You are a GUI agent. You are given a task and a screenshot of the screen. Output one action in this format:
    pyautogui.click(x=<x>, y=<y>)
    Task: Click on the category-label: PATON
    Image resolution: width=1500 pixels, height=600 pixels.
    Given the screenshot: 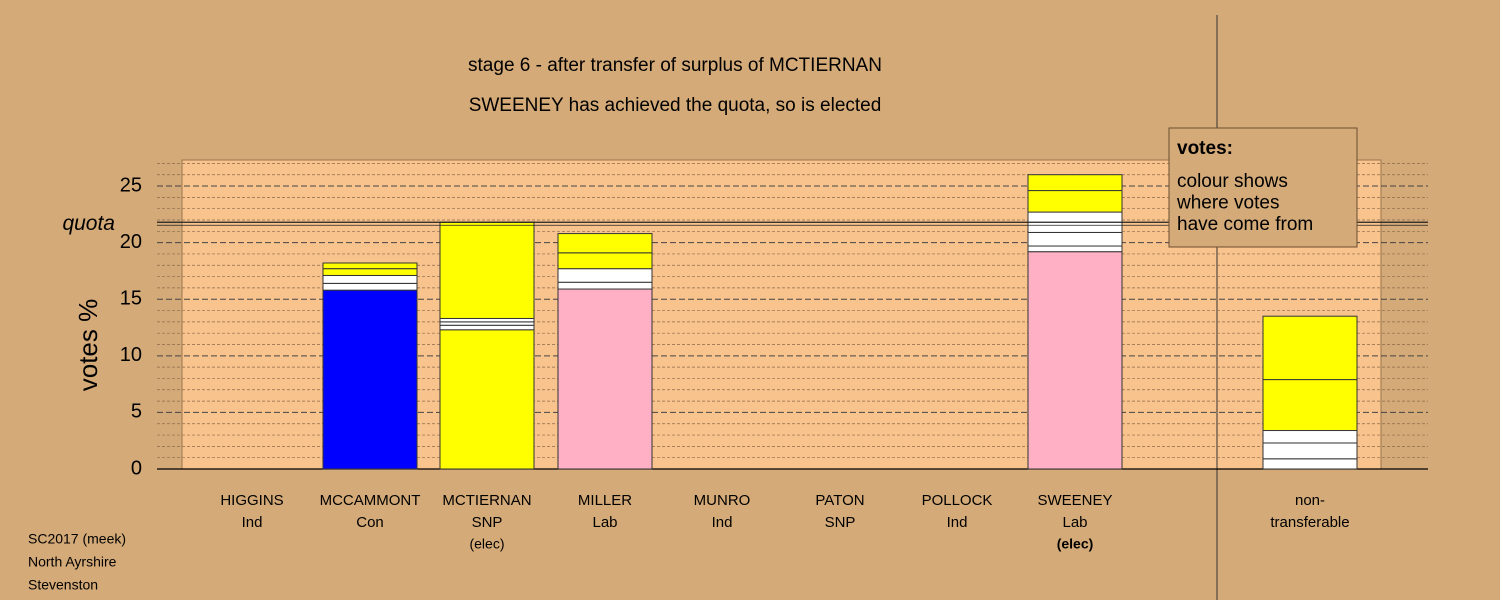 What is the action you would take?
    pyautogui.click(x=839, y=500)
    